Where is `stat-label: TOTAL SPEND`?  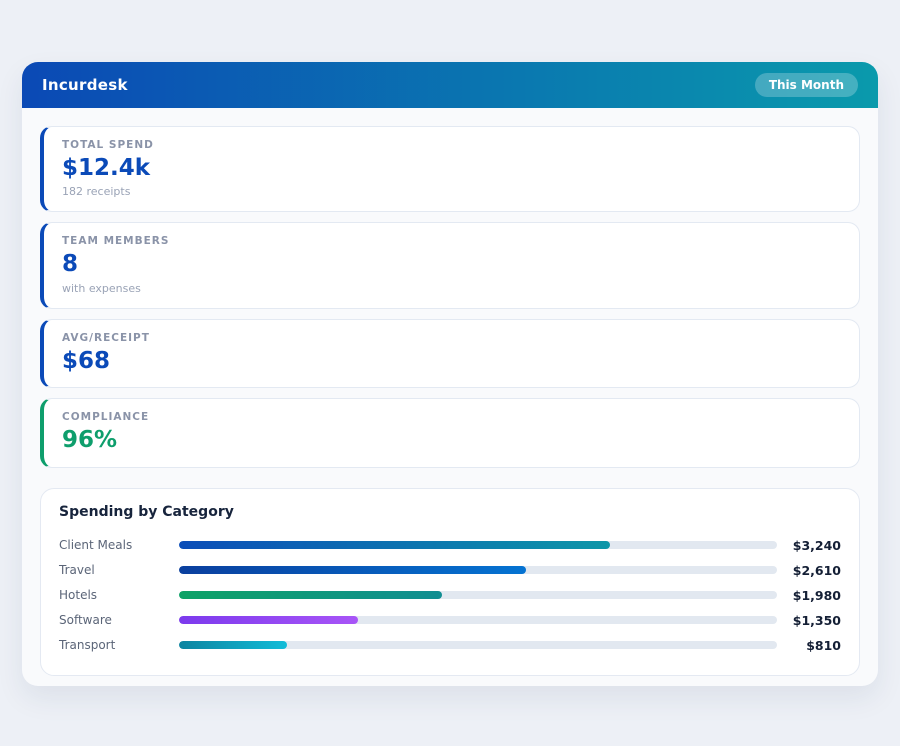 stat-label: TOTAL SPEND is located at coordinates (108, 145).